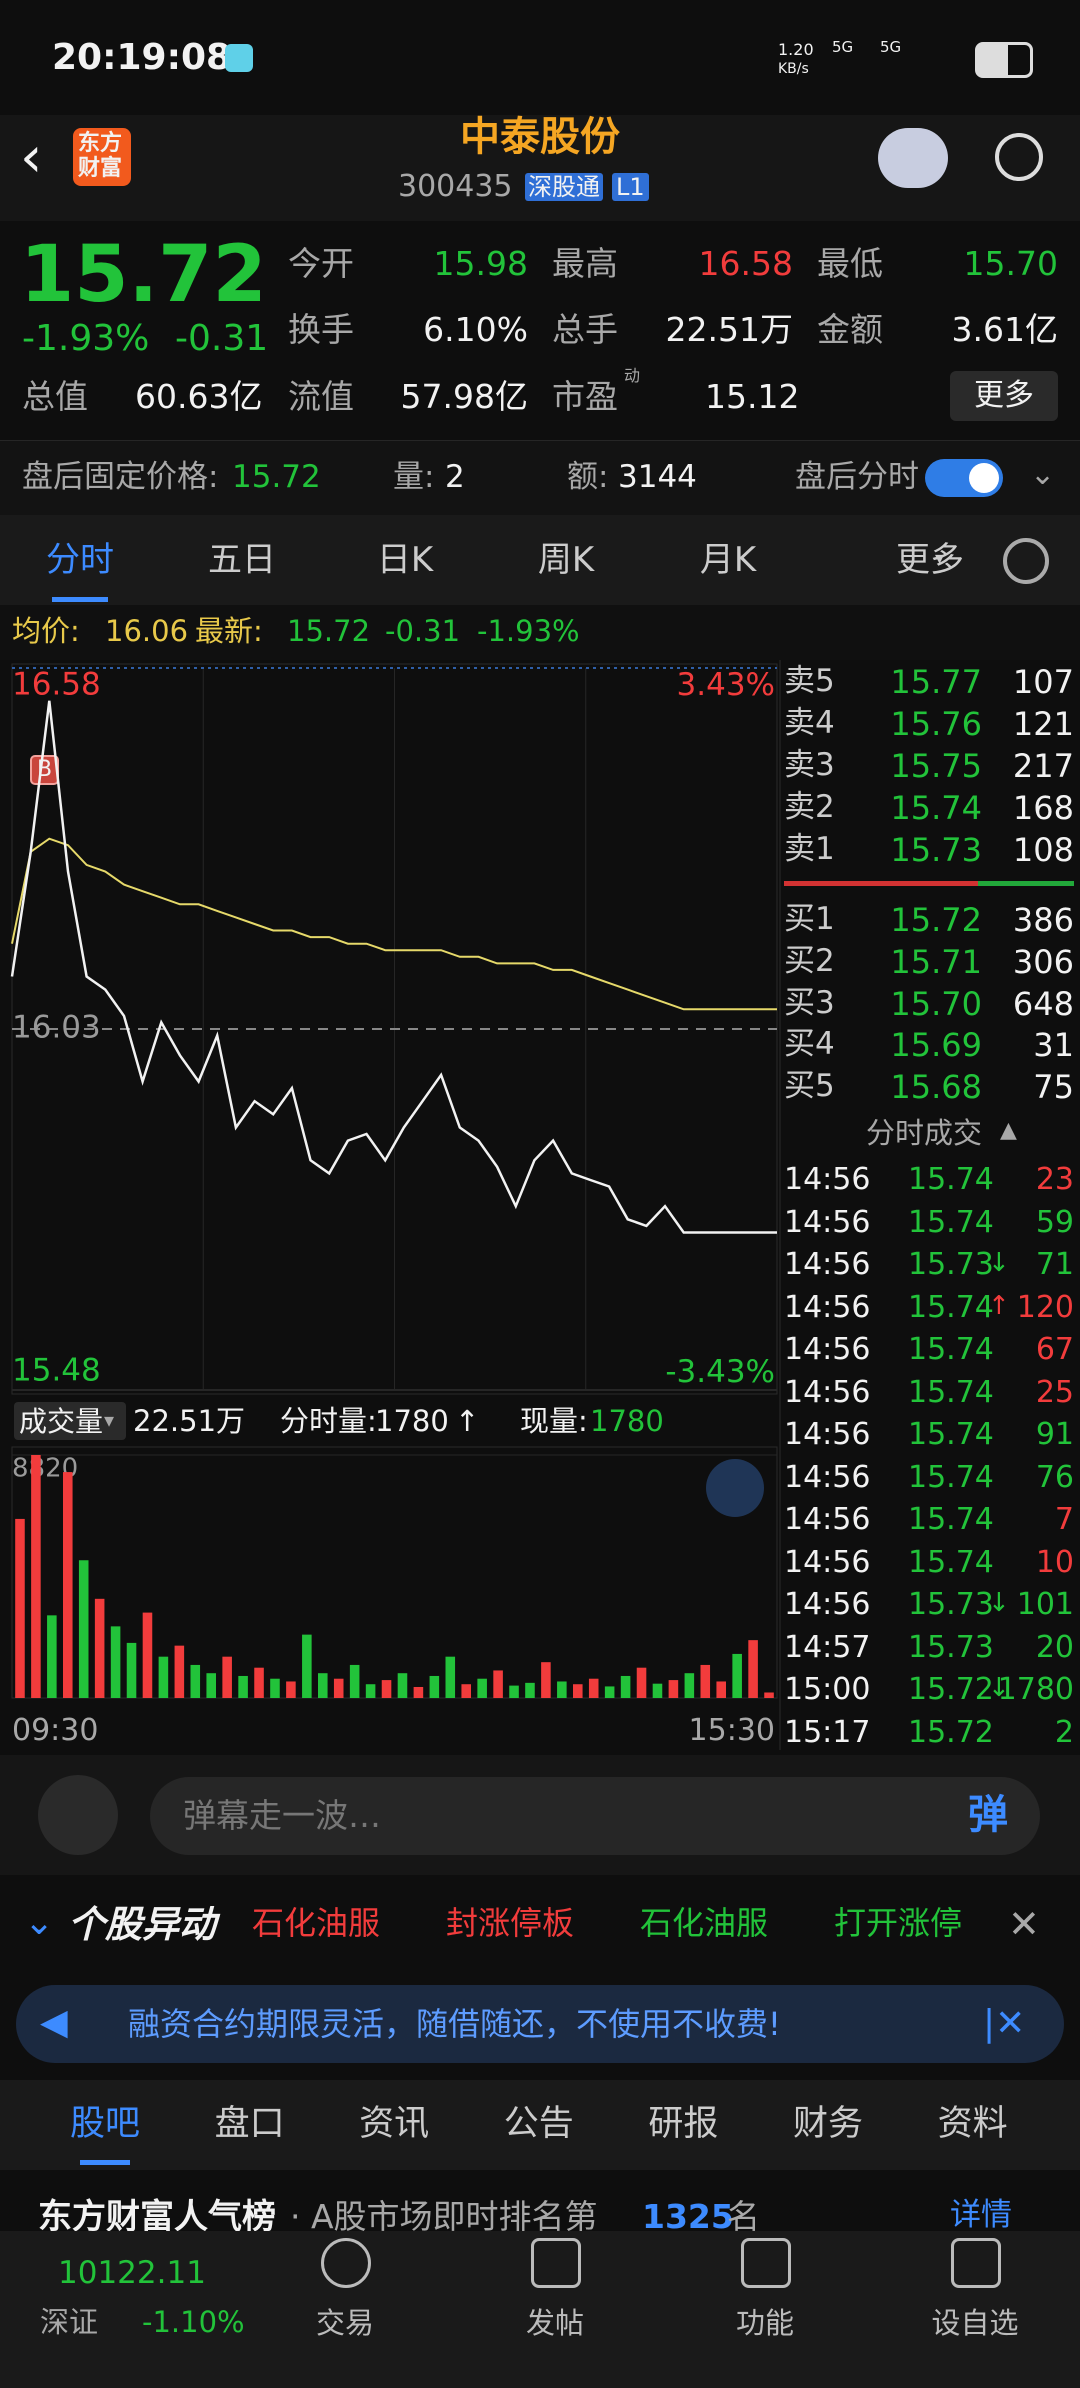  Describe the element at coordinates (394, 2124) in the screenshot. I see `tab: 资讯` at that location.